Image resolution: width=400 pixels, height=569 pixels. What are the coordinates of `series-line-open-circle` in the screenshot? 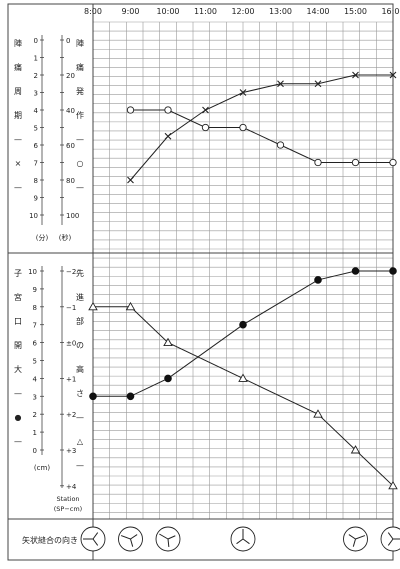 It's located at (261, 136).